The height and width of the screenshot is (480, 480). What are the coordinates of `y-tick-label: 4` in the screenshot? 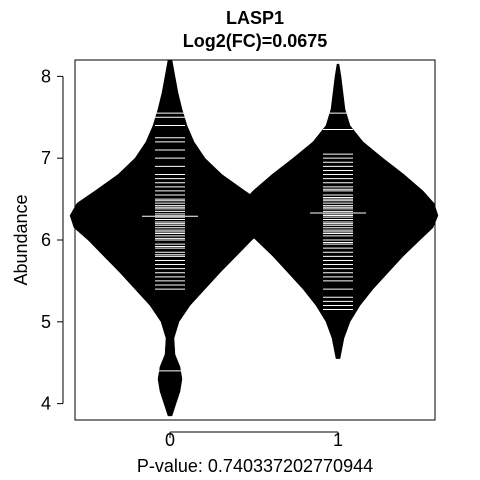 It's located at (46, 404).